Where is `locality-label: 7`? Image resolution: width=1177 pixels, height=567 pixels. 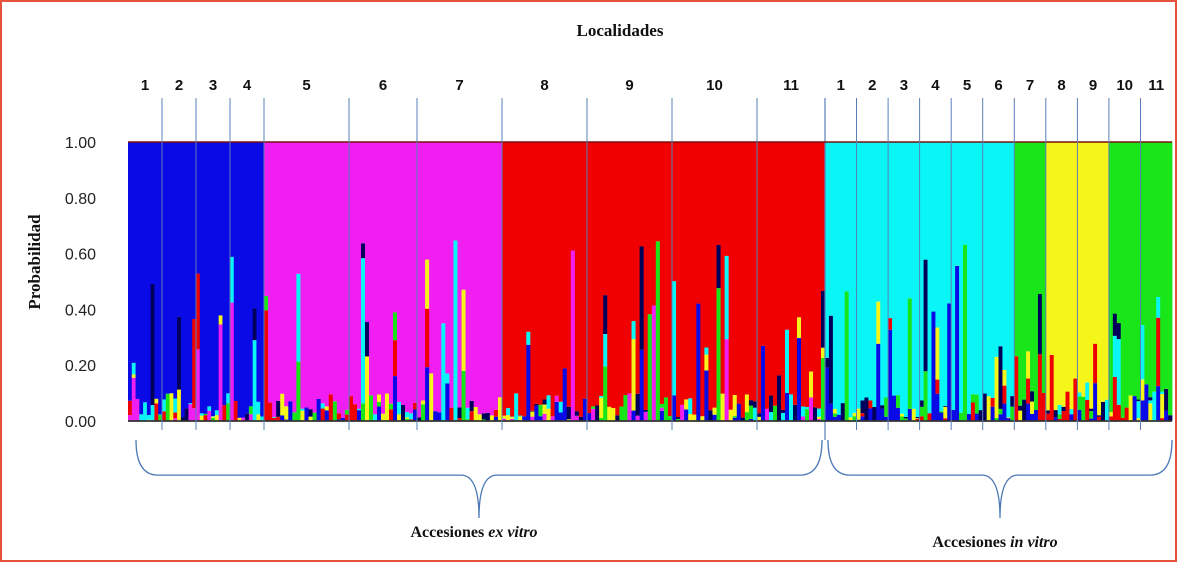
locality-label: 7 is located at coordinates (1030, 85).